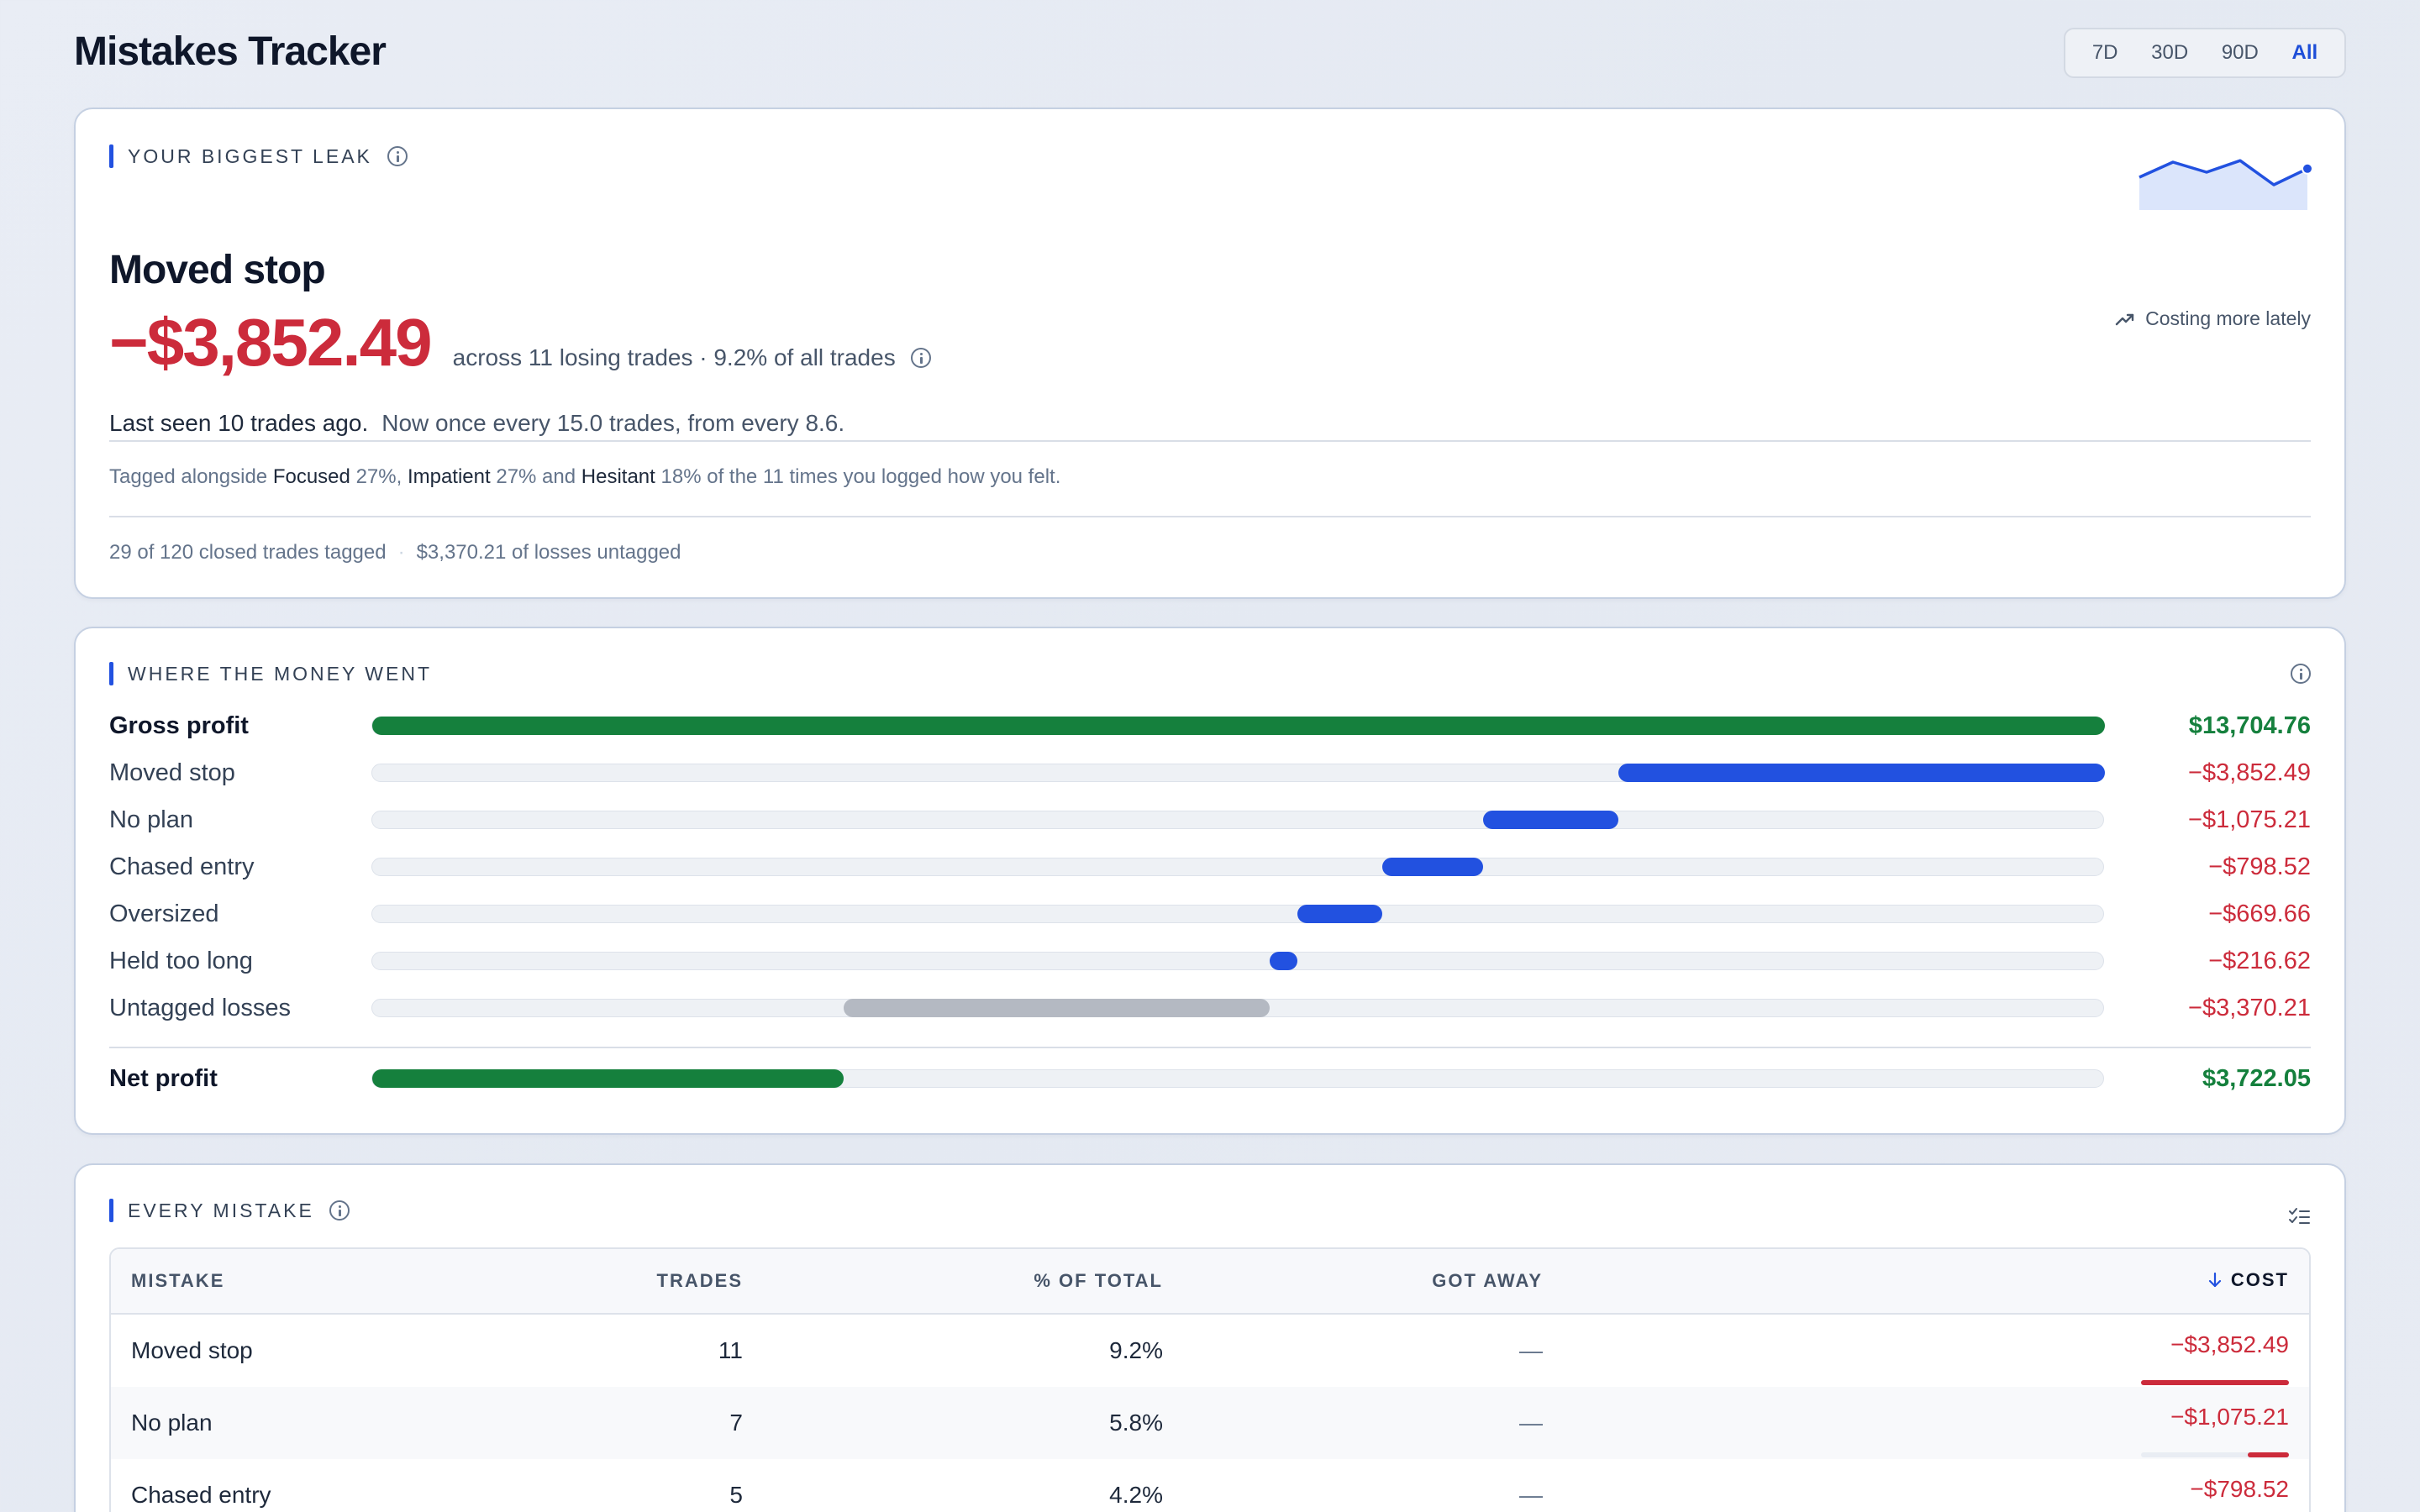 The height and width of the screenshot is (1512, 2420). Describe the element at coordinates (2205, 53) in the screenshot. I see `range-selector: 7D 30D 90D All` at that location.